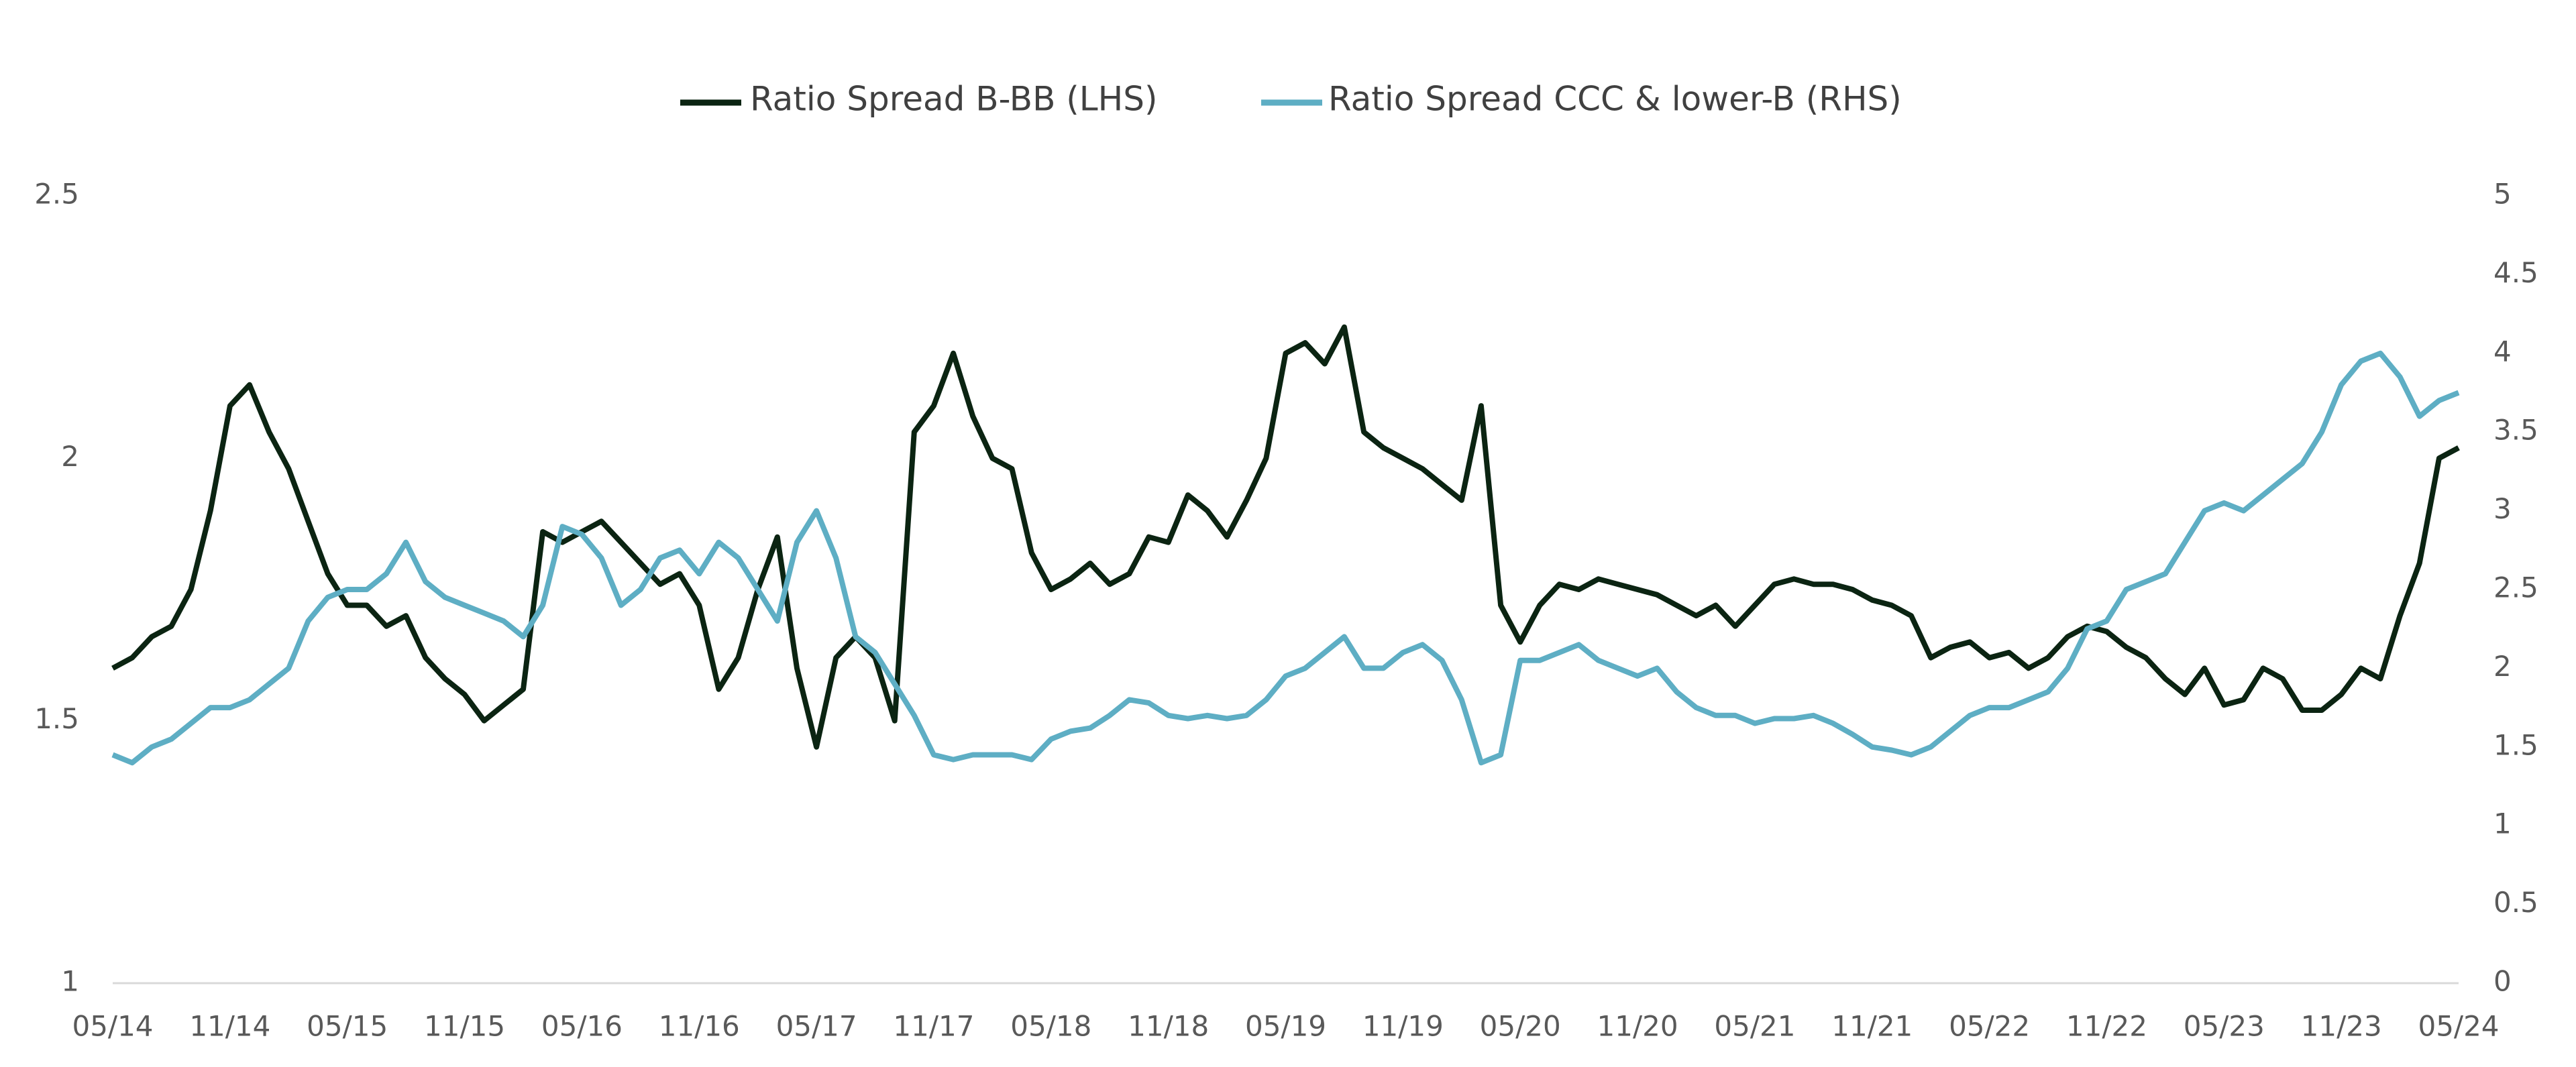 Image resolution: width=2576 pixels, height=1067 pixels. I want to click on x-tick-label: 05/20, so click(1520, 1026).